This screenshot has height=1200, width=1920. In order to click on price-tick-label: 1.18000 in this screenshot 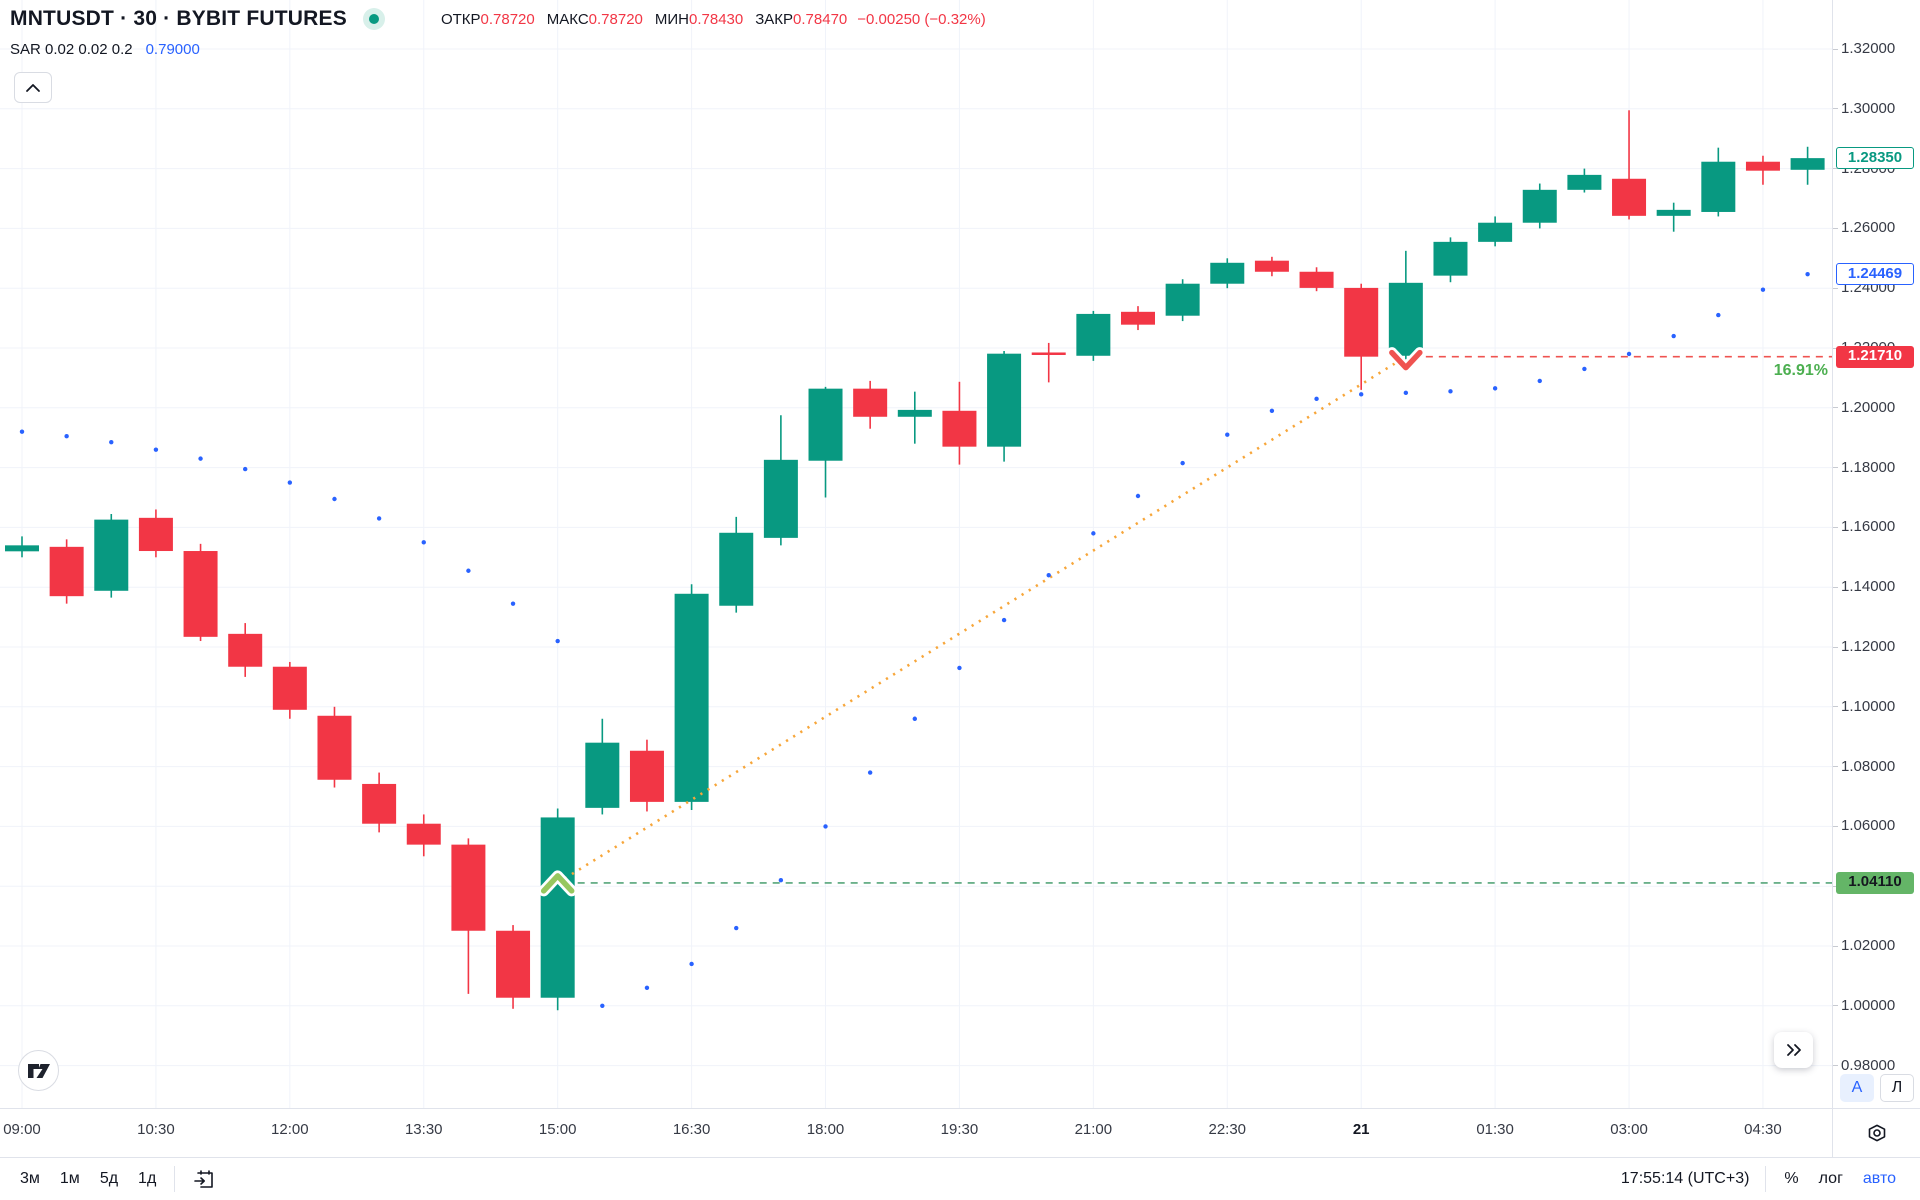, I will do `click(1868, 467)`.